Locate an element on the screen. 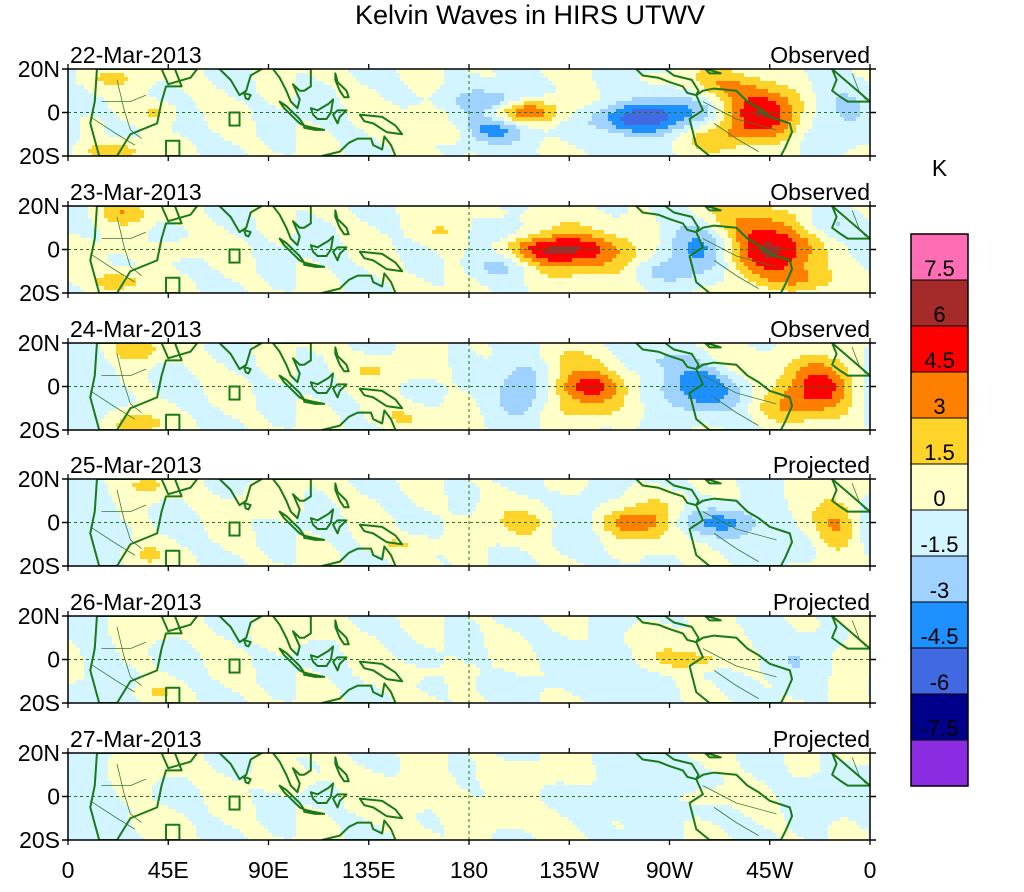 The width and height of the screenshot is (1024, 892). map-panel: 20N 0 20S 27-Mar-2013 Projected is located at coordinates (447, 789).